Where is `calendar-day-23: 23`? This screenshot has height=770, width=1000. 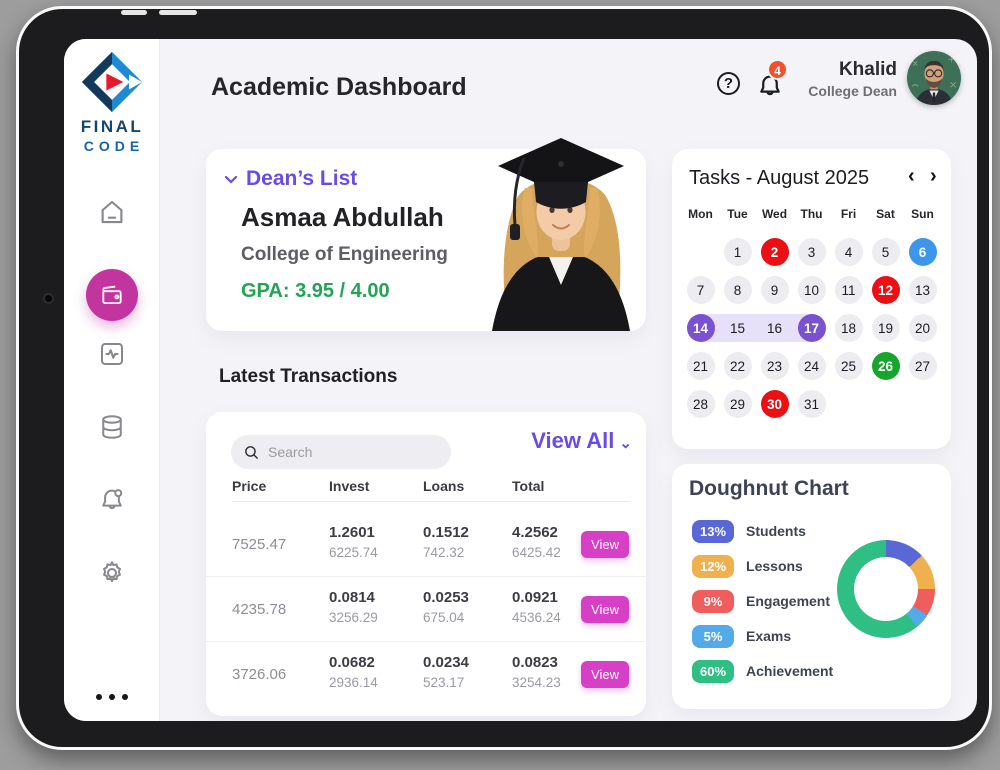 calendar-day-23: 23 is located at coordinates (774, 366).